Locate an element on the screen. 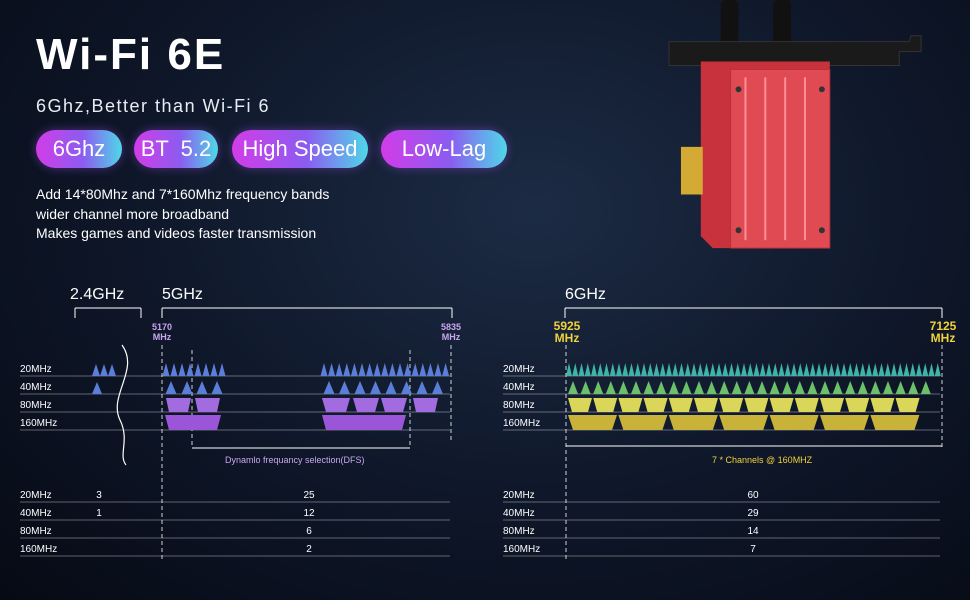  count-5-160mhz: 2 is located at coordinates (309, 549).